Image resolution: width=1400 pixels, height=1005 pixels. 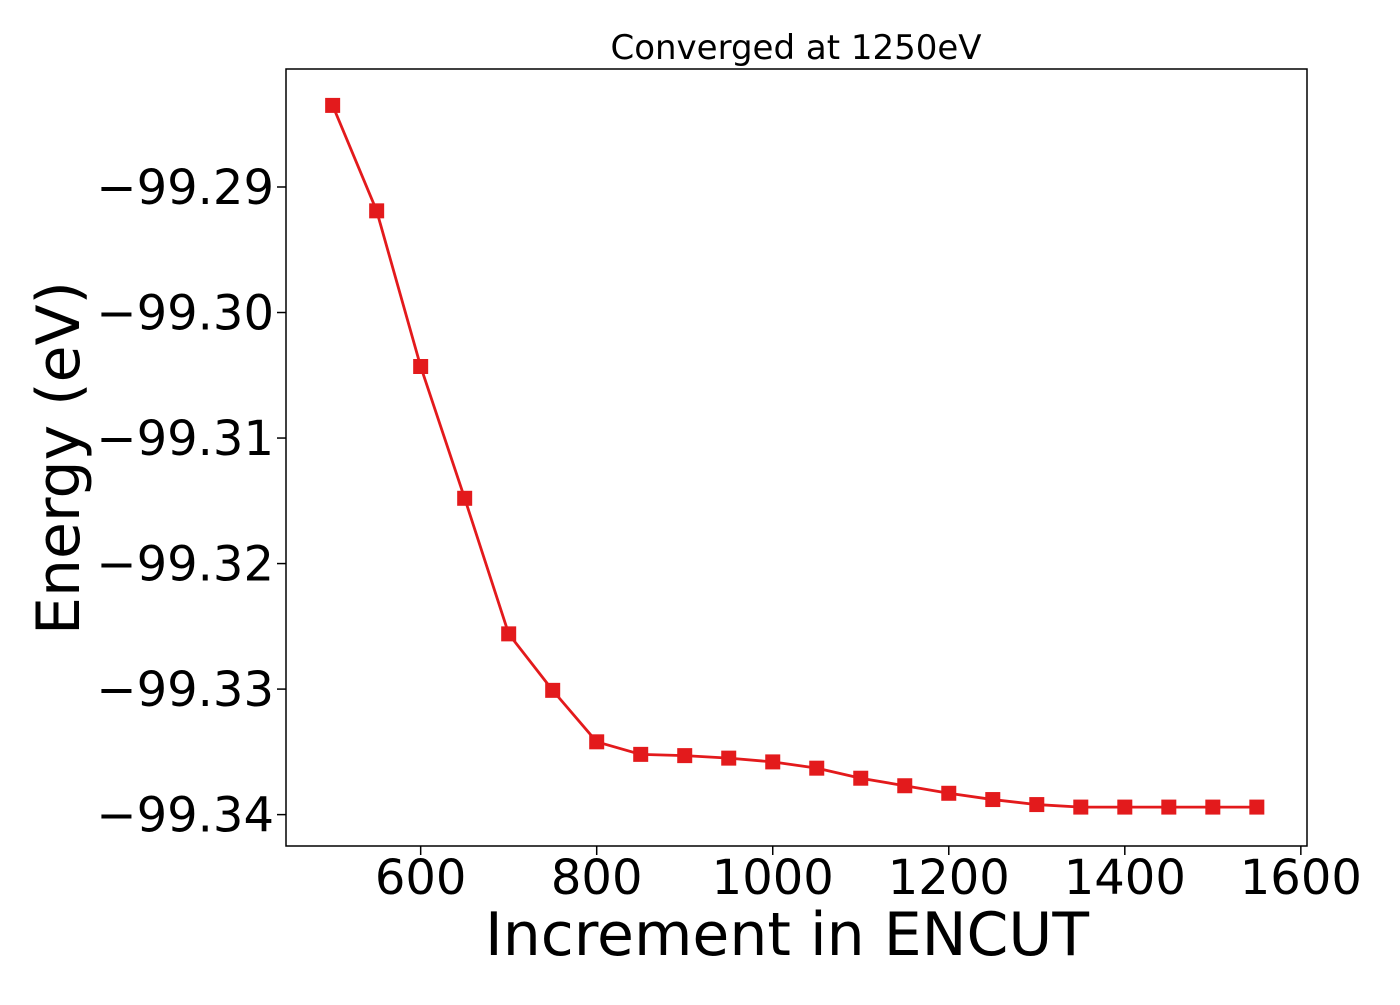 What do you see at coordinates (191, 502) in the screenshot?
I see `y-axis-ticks: −99.29 −99.30 −99.31 −99.32 −99.33 −99.34` at bounding box center [191, 502].